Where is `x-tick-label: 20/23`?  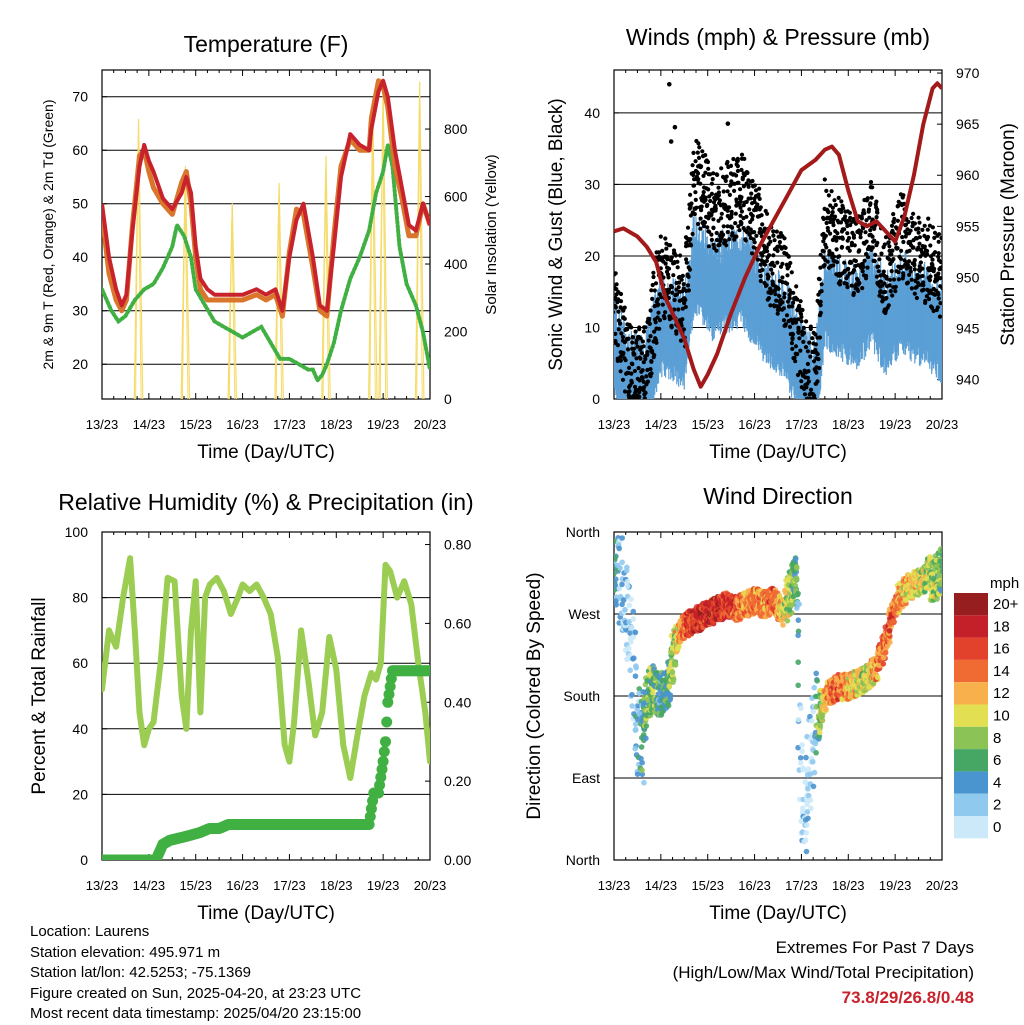 x-tick-label: 20/23 is located at coordinates (942, 885).